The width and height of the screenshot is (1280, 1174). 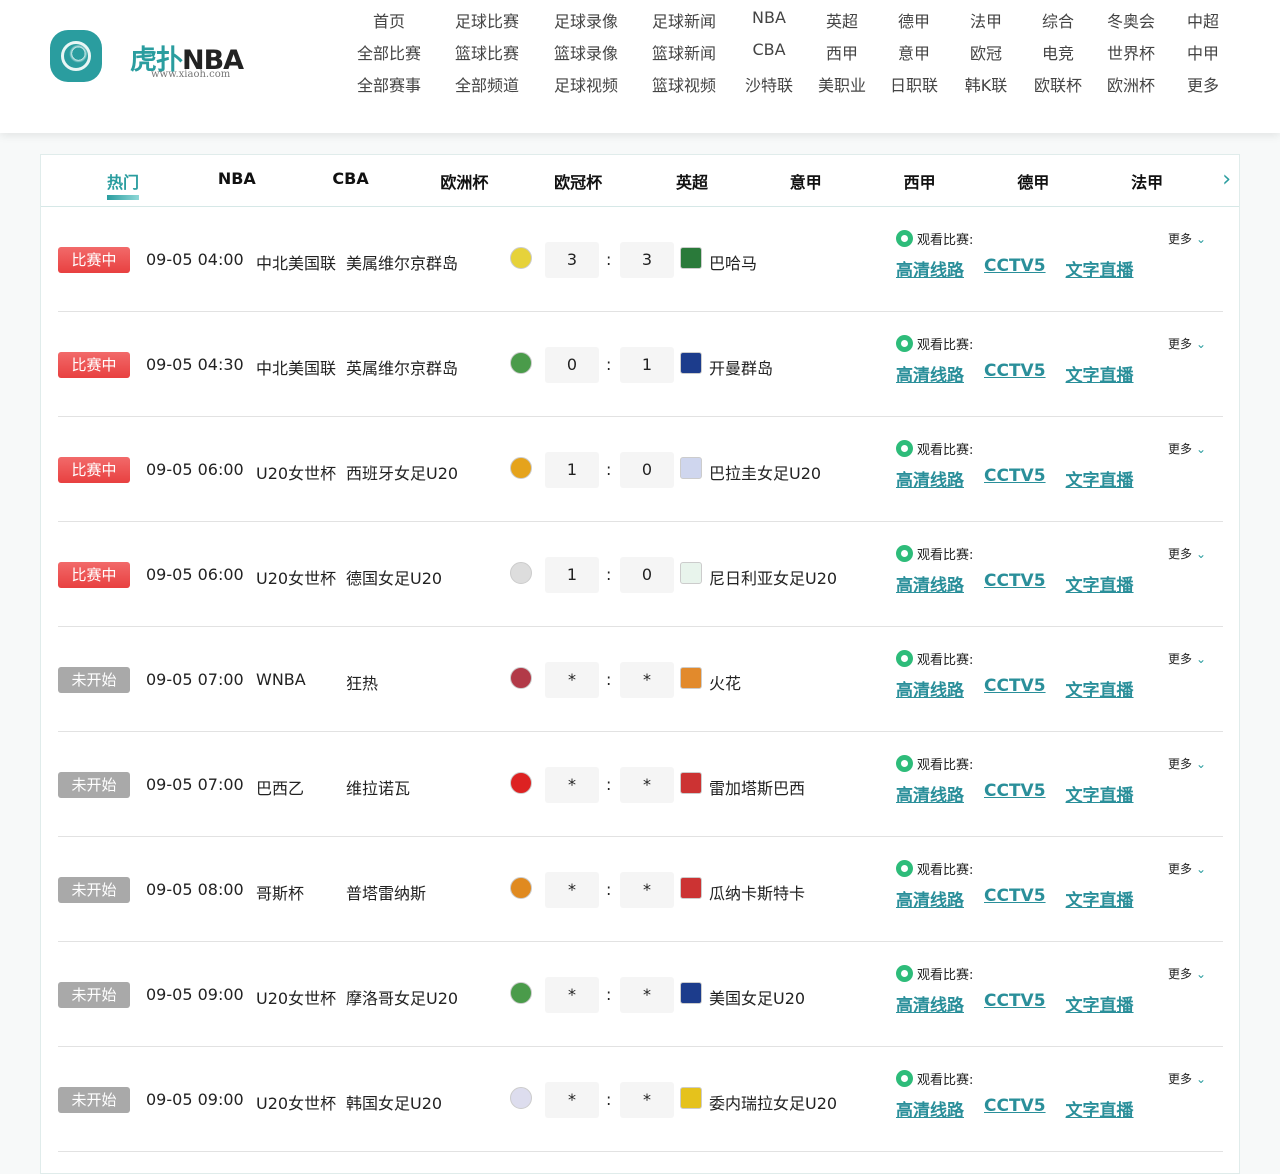 I want to click on away-team: 火花, so click(x=725, y=683).